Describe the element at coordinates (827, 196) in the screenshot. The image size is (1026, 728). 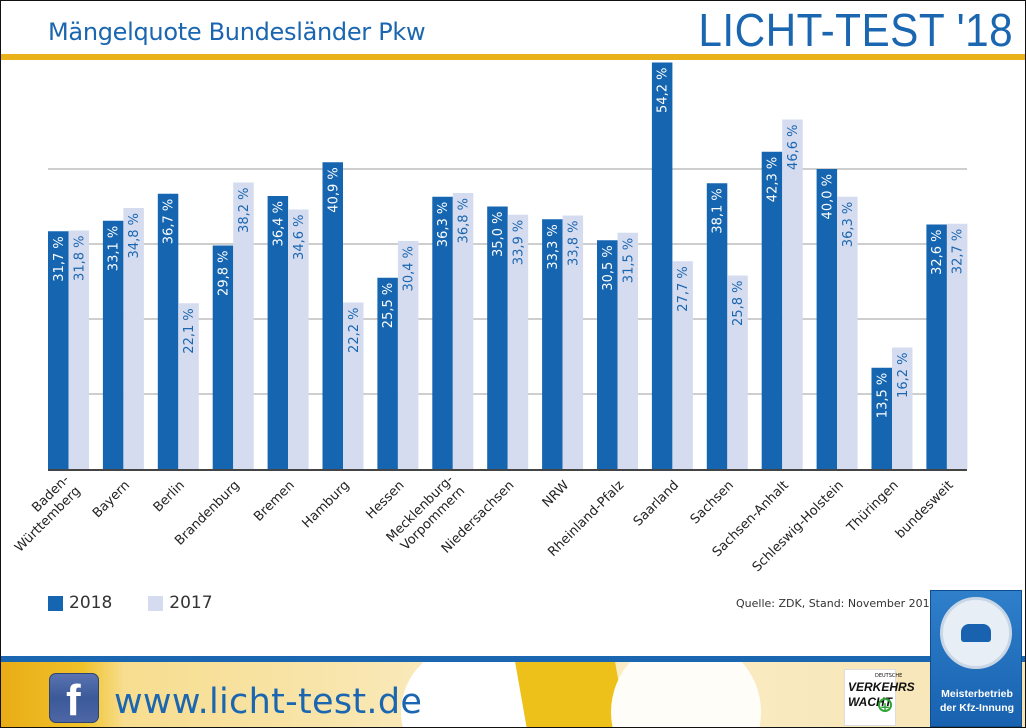
I see `data-label: 40,0 %` at that location.